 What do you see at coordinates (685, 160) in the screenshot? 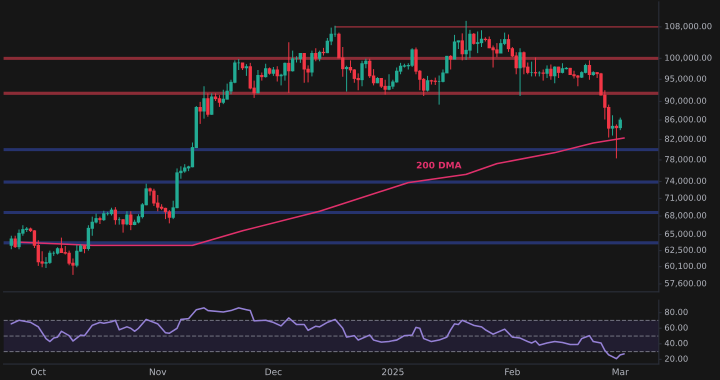
I see `y-tick-label: 78,000.00` at bounding box center [685, 160].